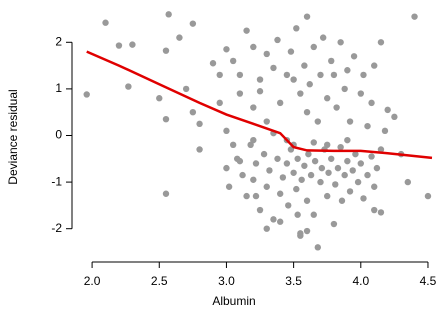  Describe the element at coordinates (58, 135) in the screenshot. I see `y-tick-label: 0` at that location.